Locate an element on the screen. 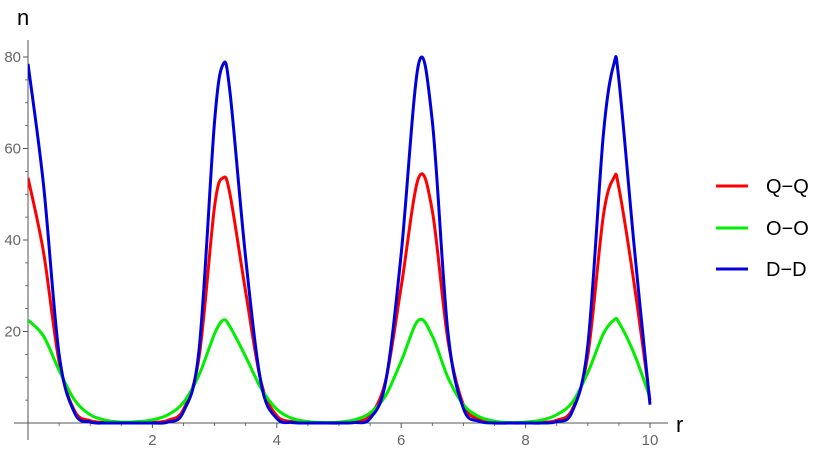  y-tick-label: 60 is located at coordinates (12, 149).